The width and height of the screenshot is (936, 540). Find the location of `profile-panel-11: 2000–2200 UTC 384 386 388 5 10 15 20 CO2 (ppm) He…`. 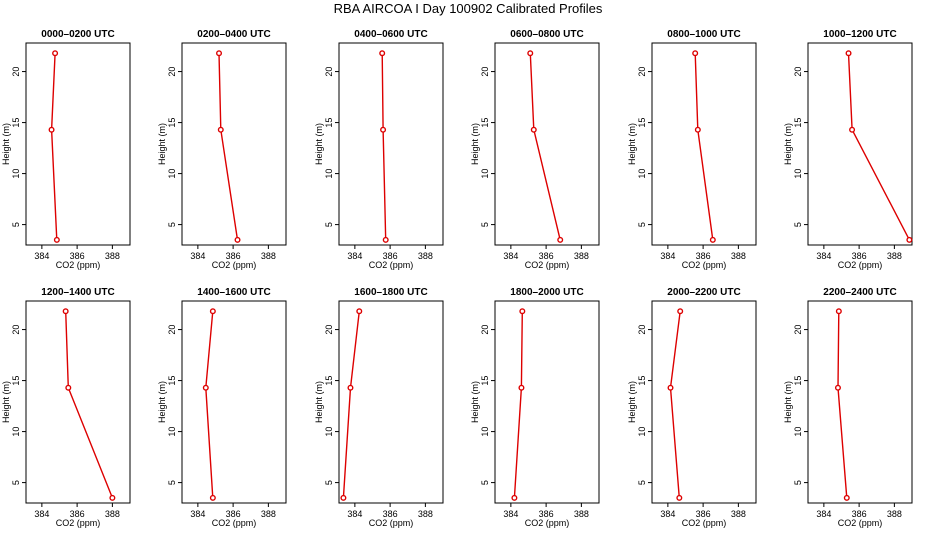

profile-panel-11: 2000–2200 UTC 384 386 388 5 10 15 20 CO2 (ppm) He… is located at coordinates (692, 407).